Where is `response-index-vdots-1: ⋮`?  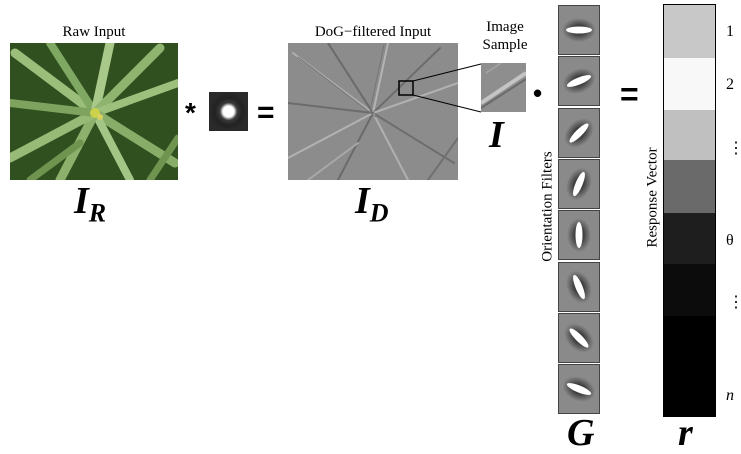 response-index-vdots-1: ⋮ is located at coordinates (734, 148).